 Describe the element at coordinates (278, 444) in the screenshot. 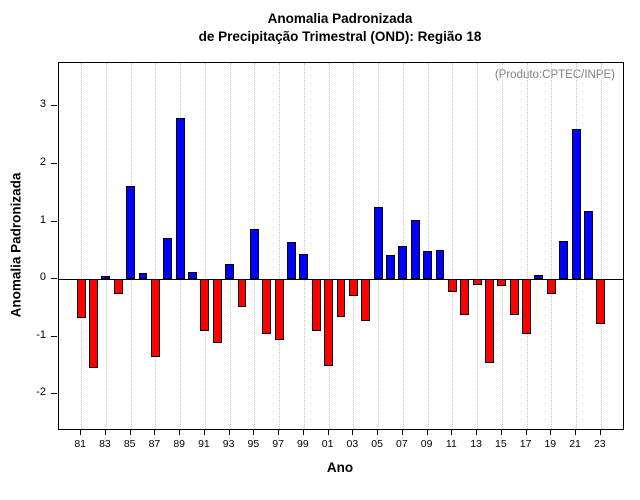

I see `x-tick-label: 97` at that location.